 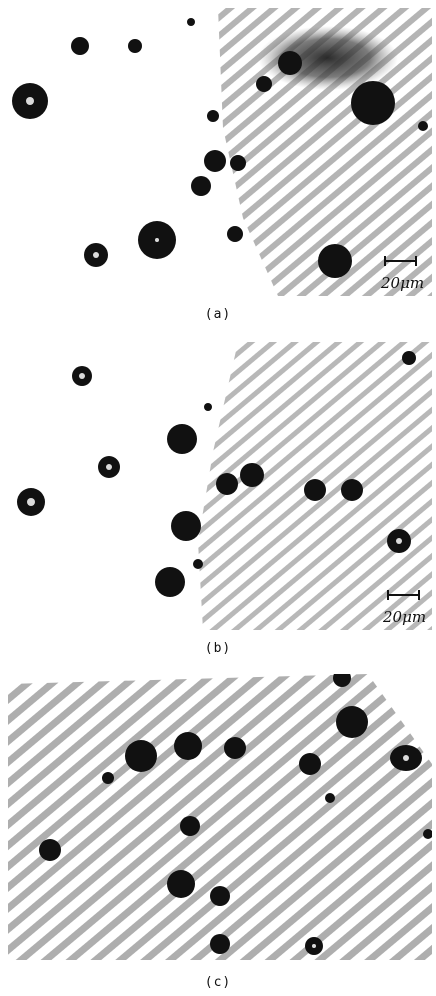 I want to click on scale-bar-a: 20μm, so click(x=402, y=274).